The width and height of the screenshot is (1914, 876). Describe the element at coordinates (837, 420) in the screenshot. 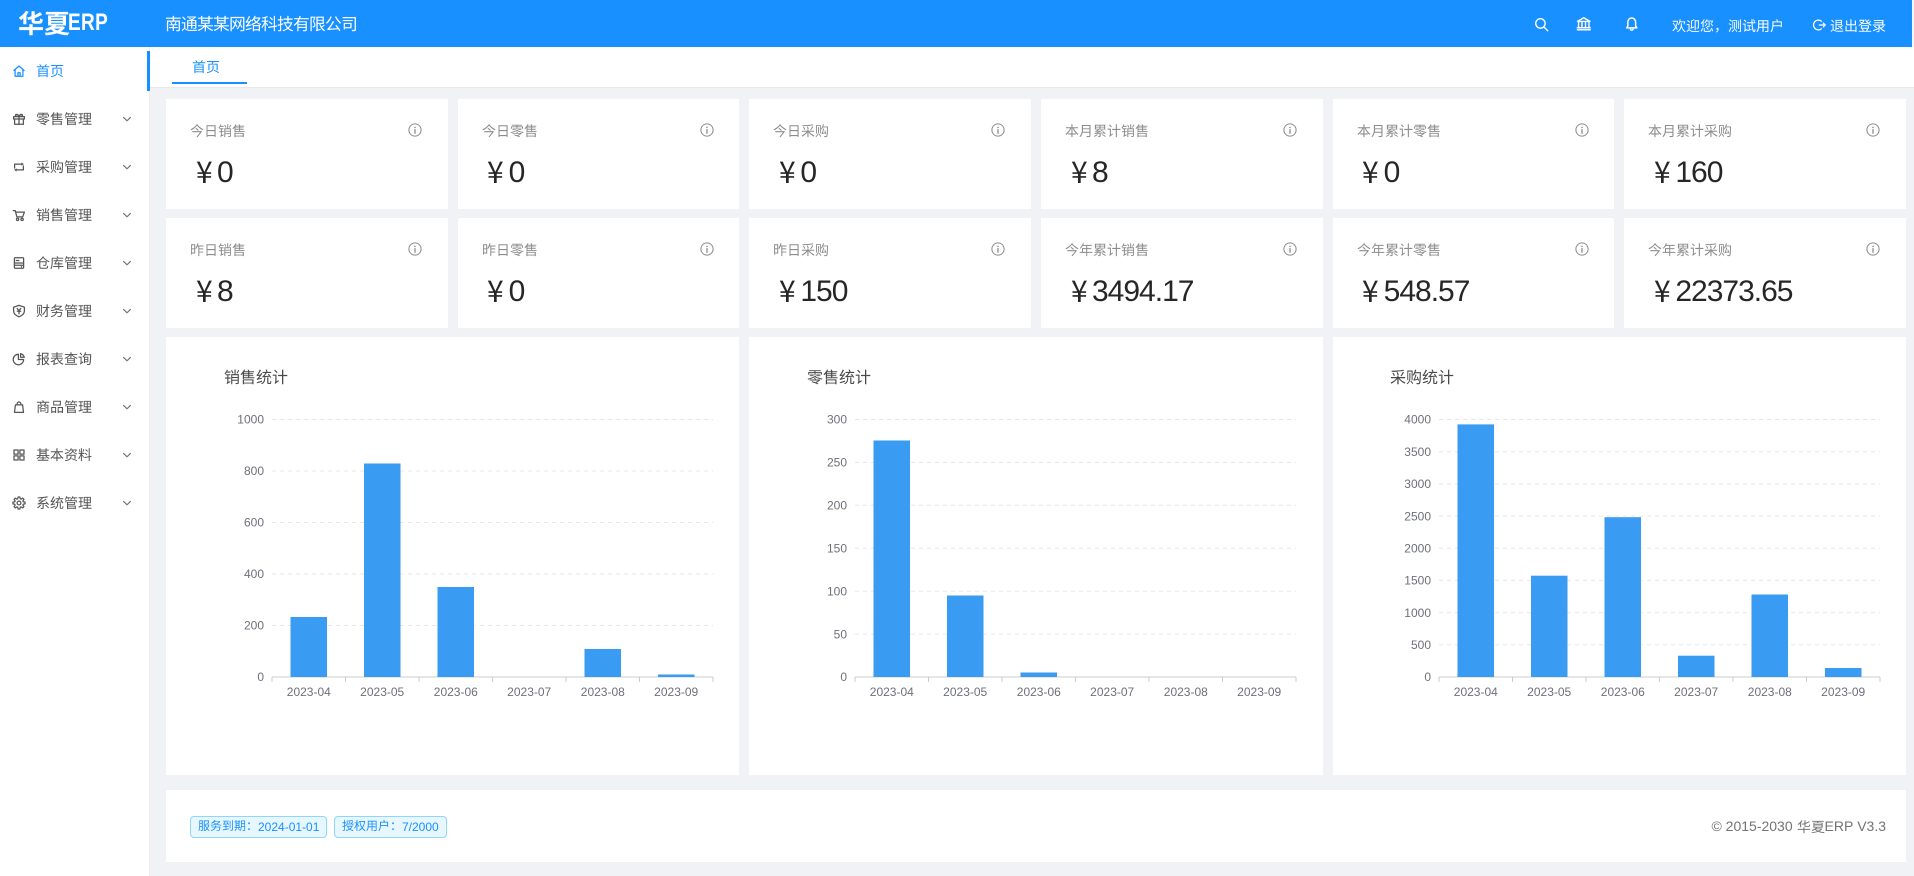

I see `svg-text: 300` at that location.